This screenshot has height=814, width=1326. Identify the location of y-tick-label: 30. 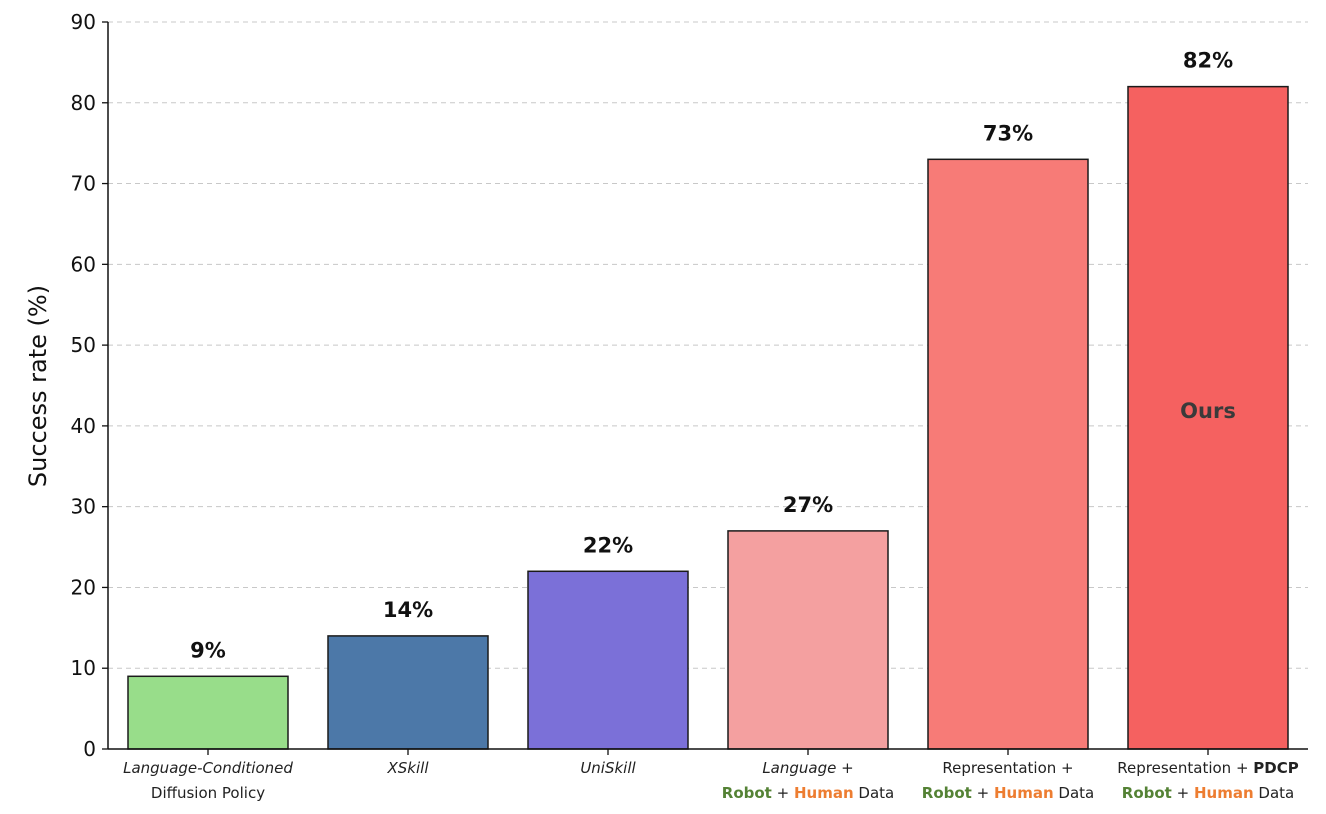
(83, 507).